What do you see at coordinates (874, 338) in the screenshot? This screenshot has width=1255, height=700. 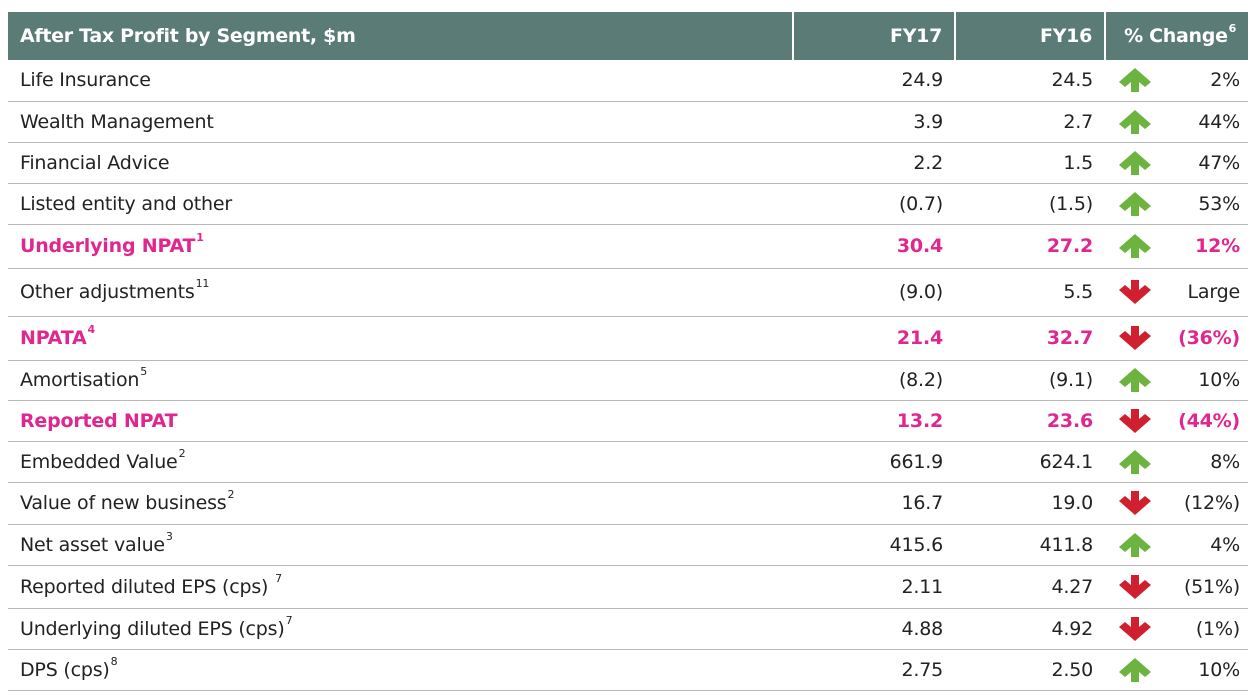 I see `cell-fy17: 21.4` at bounding box center [874, 338].